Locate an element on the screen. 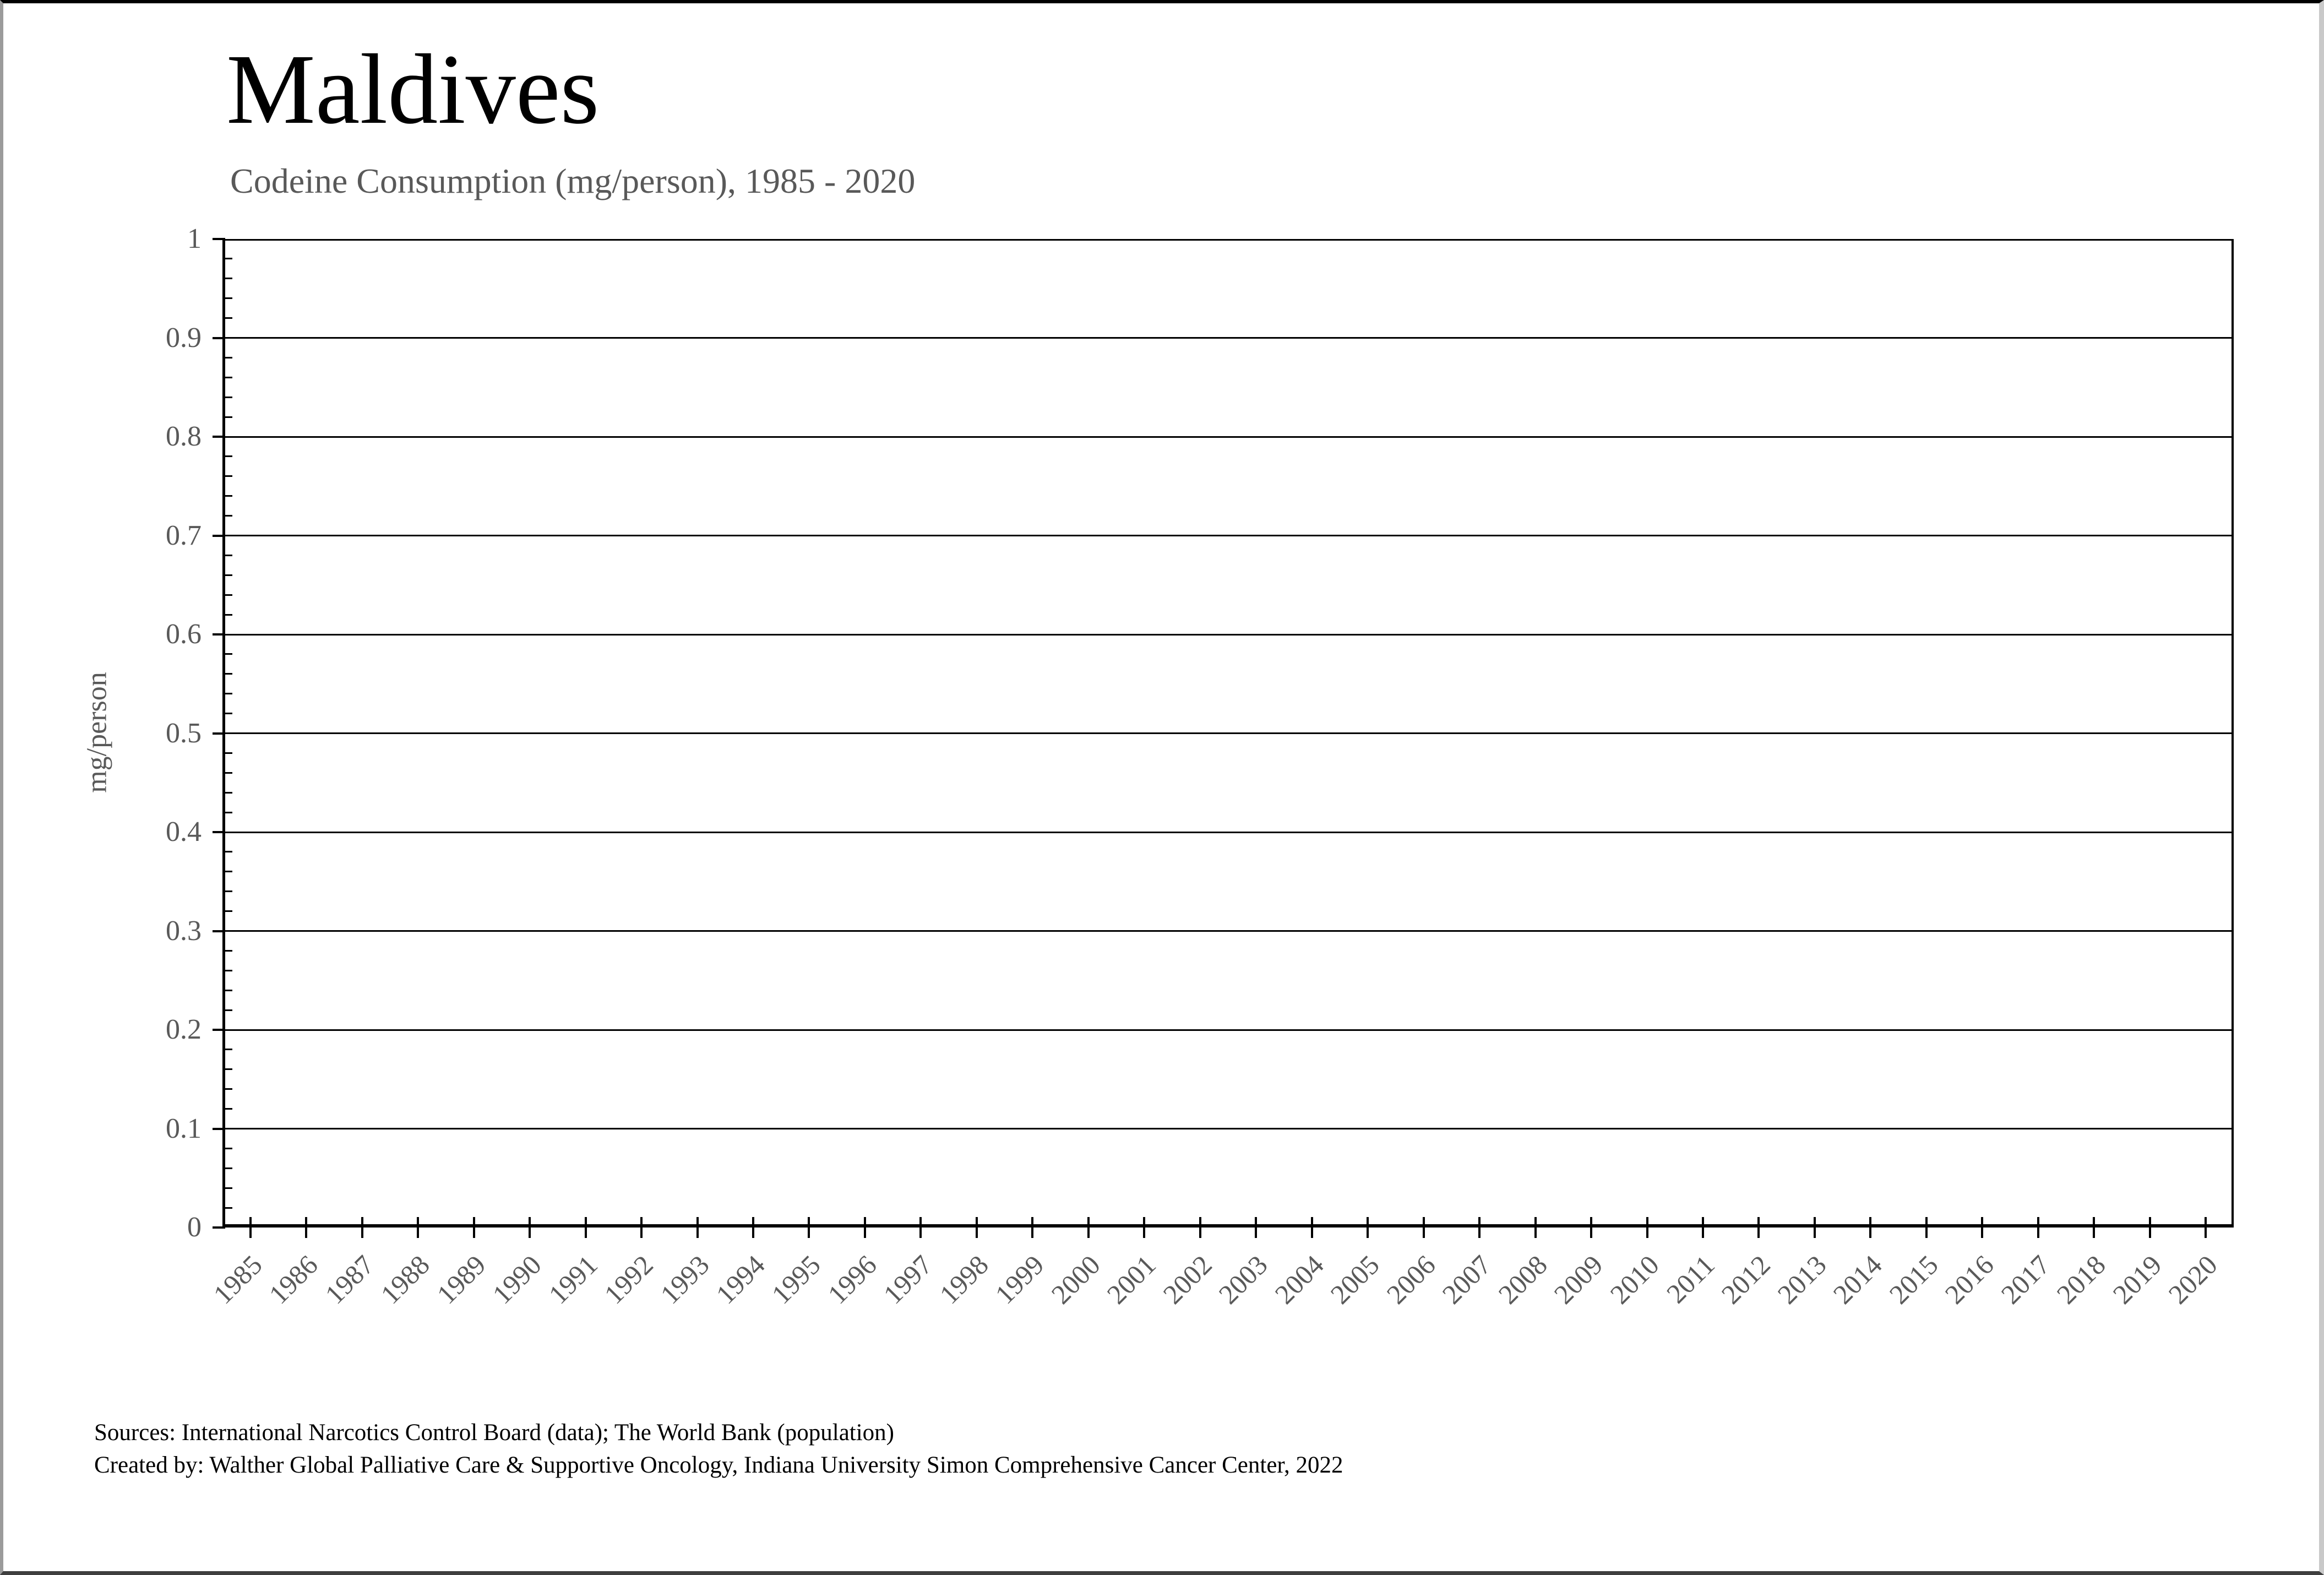  x-tick-label: 2001 is located at coordinates (1132, 1279).